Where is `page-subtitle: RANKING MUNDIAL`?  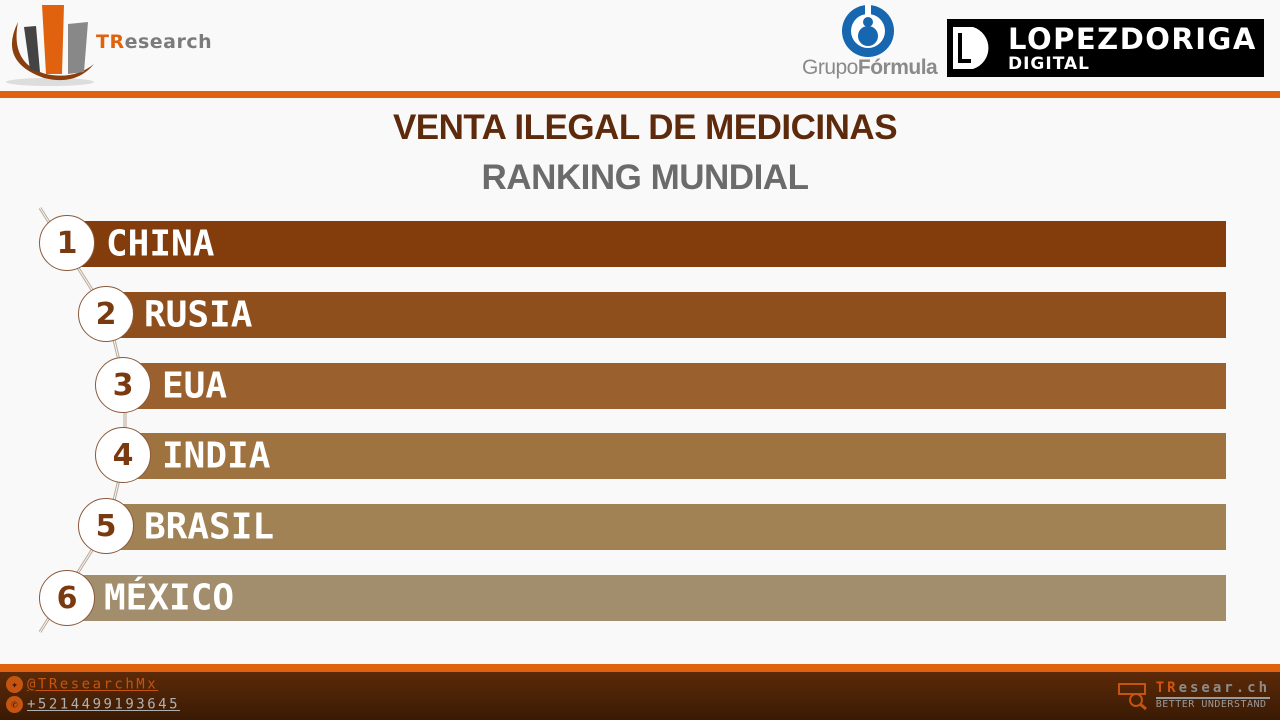
page-subtitle: RANKING MUNDIAL is located at coordinates (645, 177).